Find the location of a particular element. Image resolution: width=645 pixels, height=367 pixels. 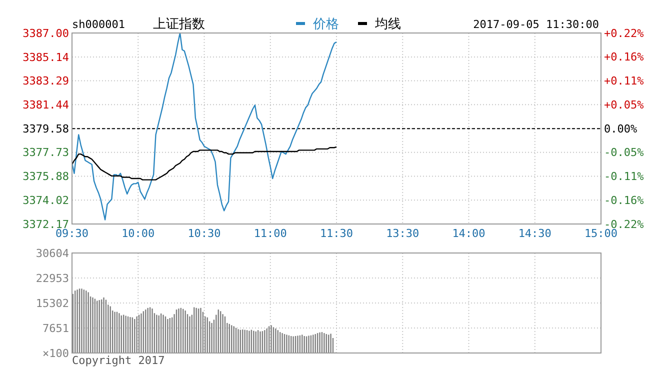

y-tick-label: 3374.02 is located at coordinates (45, 201).